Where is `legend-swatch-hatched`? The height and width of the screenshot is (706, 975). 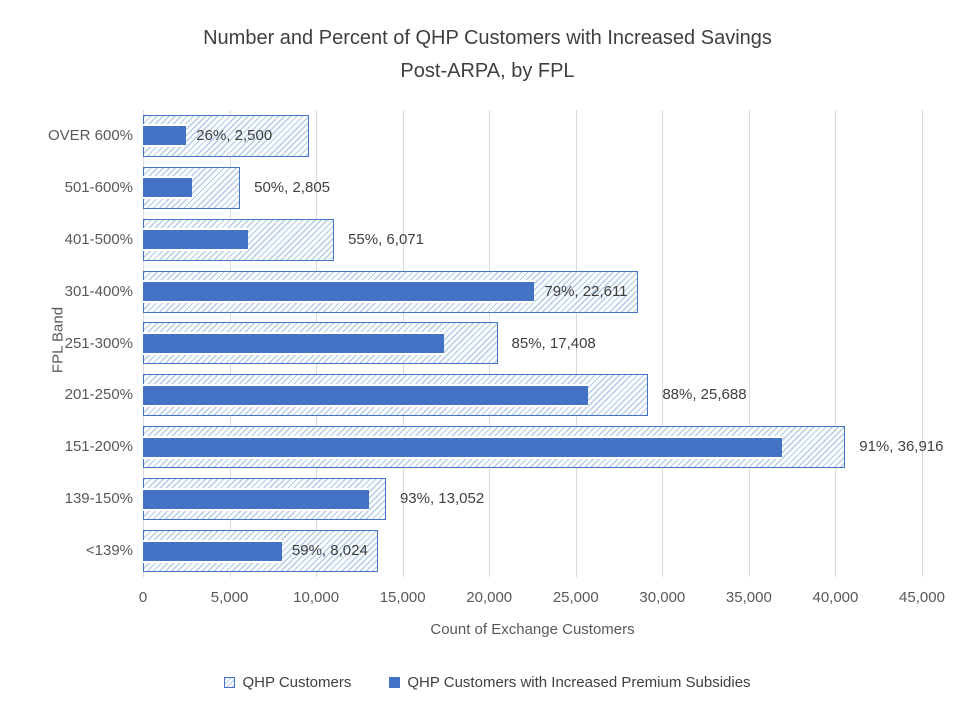
legend-swatch-hatched is located at coordinates (230, 682).